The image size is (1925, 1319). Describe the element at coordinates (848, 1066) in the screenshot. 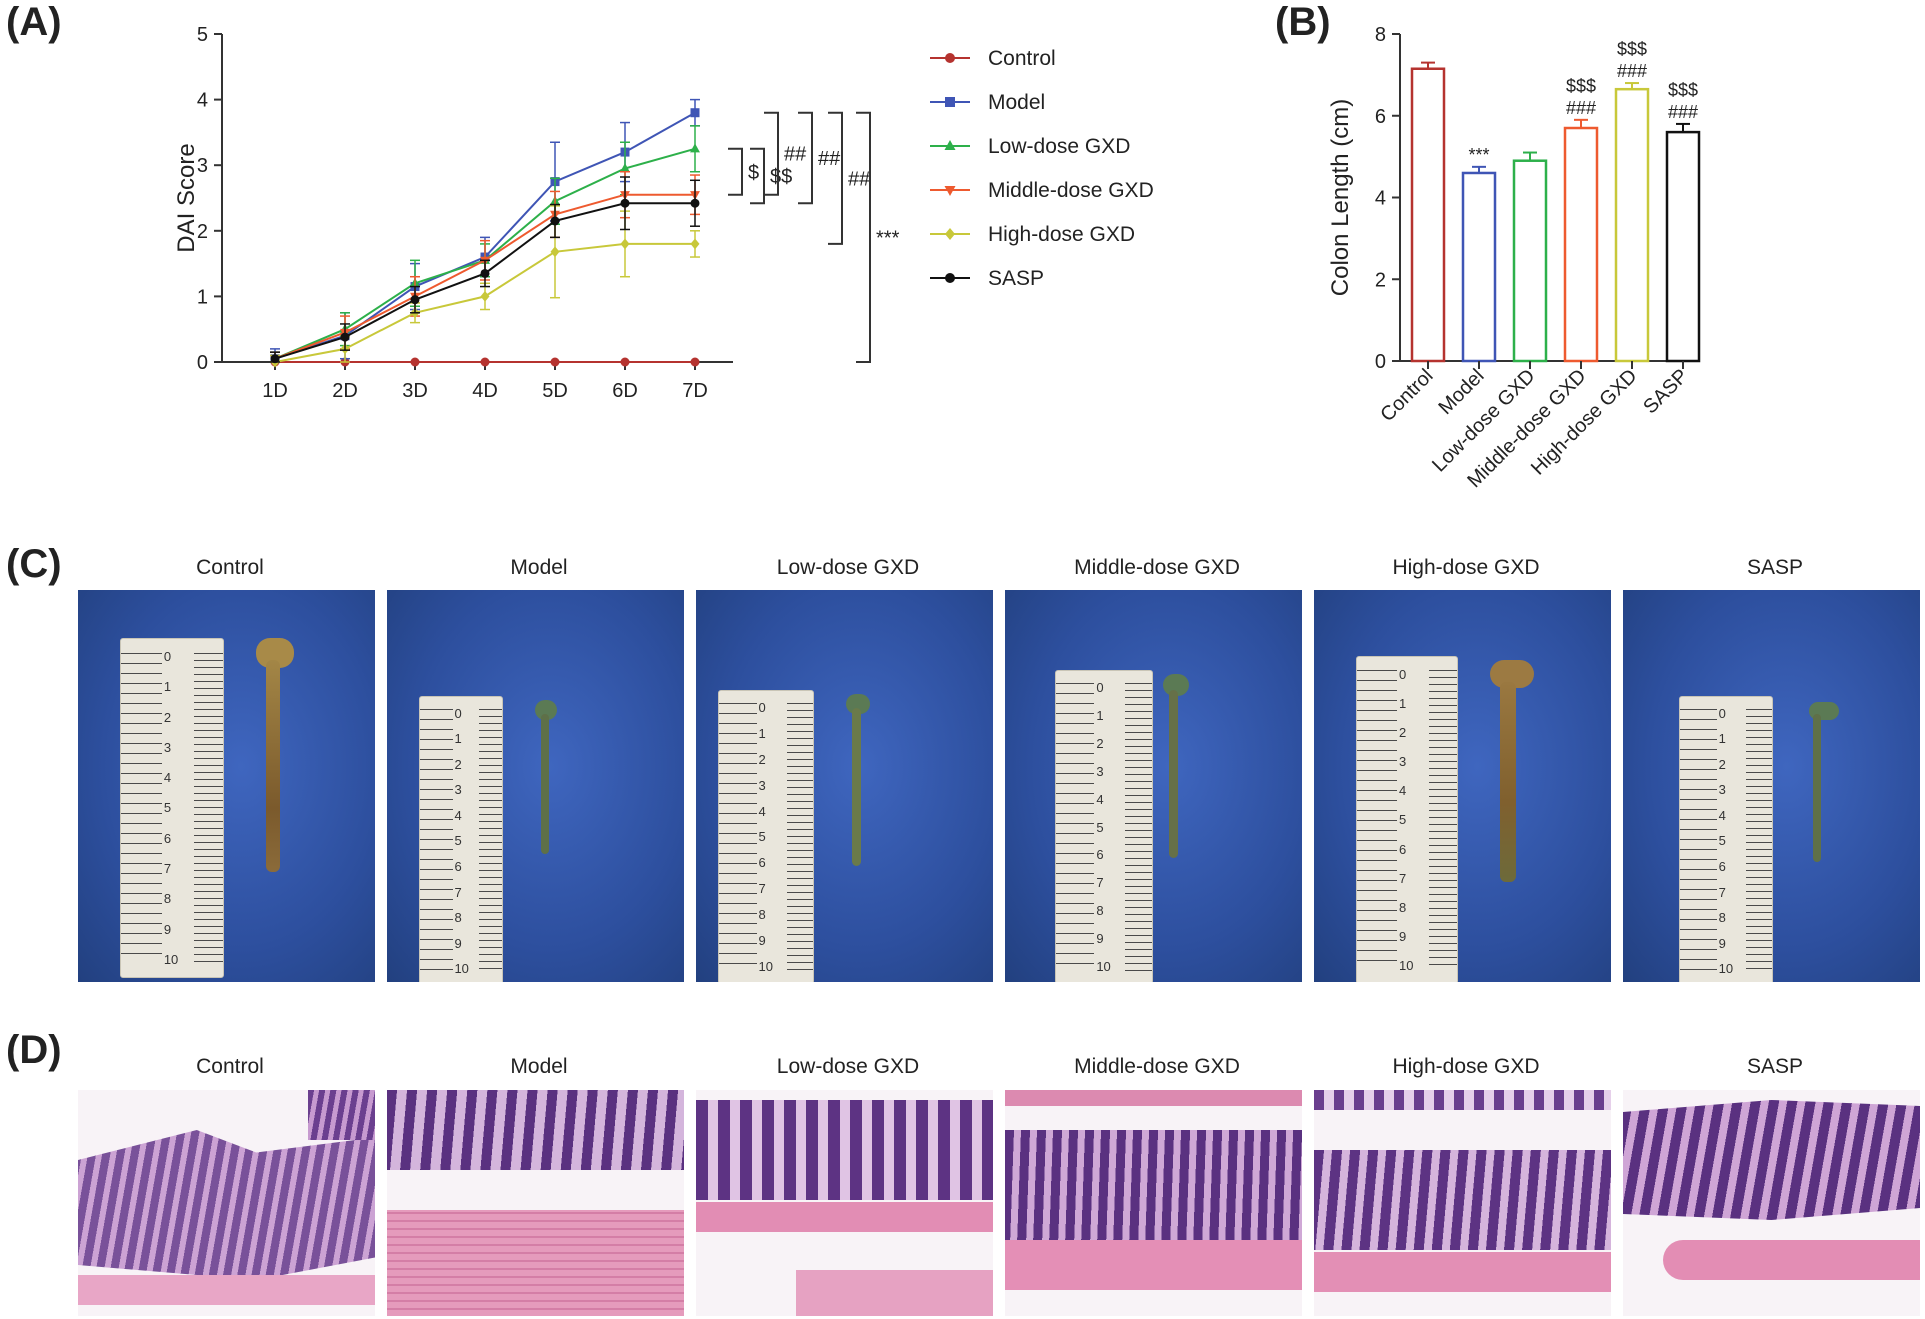

I see `histo-title-low-dose: Low-dose GXD` at that location.